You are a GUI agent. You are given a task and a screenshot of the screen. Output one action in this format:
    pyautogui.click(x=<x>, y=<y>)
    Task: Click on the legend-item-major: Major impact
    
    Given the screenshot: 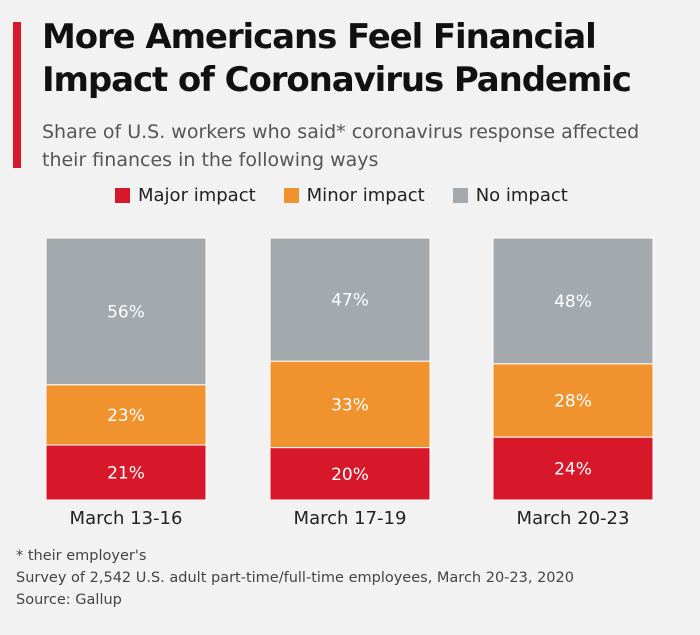 What is the action you would take?
    pyautogui.click(x=185, y=195)
    